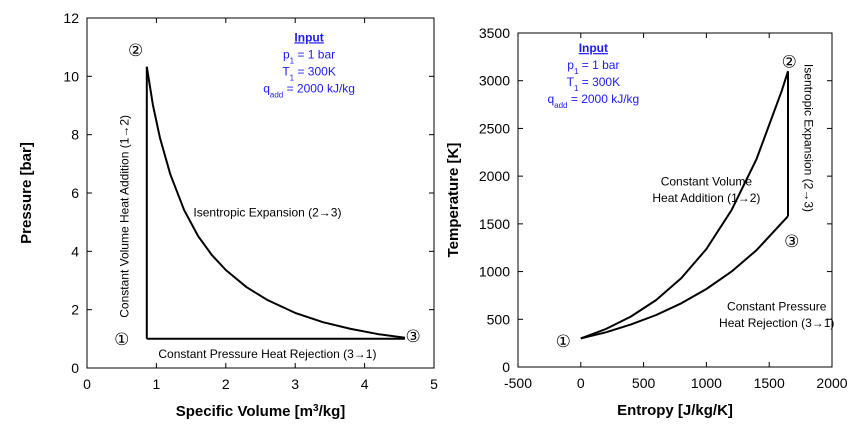 The width and height of the screenshot is (855, 428). What do you see at coordinates (777, 307) in the screenshot?
I see `annotation: Constant Pressure` at bounding box center [777, 307].